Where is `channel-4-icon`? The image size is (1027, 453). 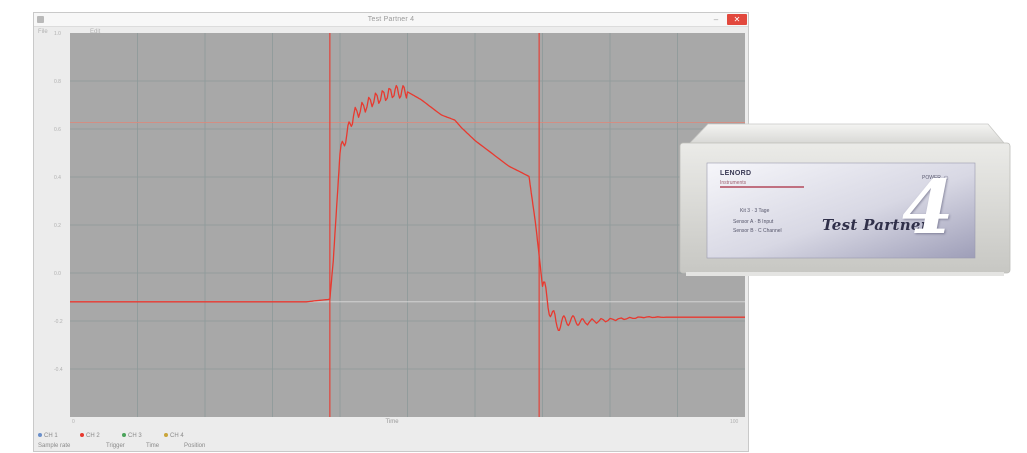 channel-4-icon is located at coordinates (166, 435).